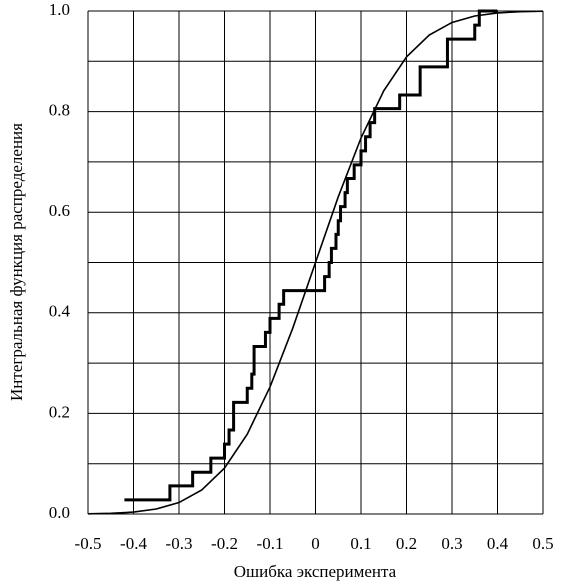  I want to click on y-tick-label: 1.0, so click(59, 9).